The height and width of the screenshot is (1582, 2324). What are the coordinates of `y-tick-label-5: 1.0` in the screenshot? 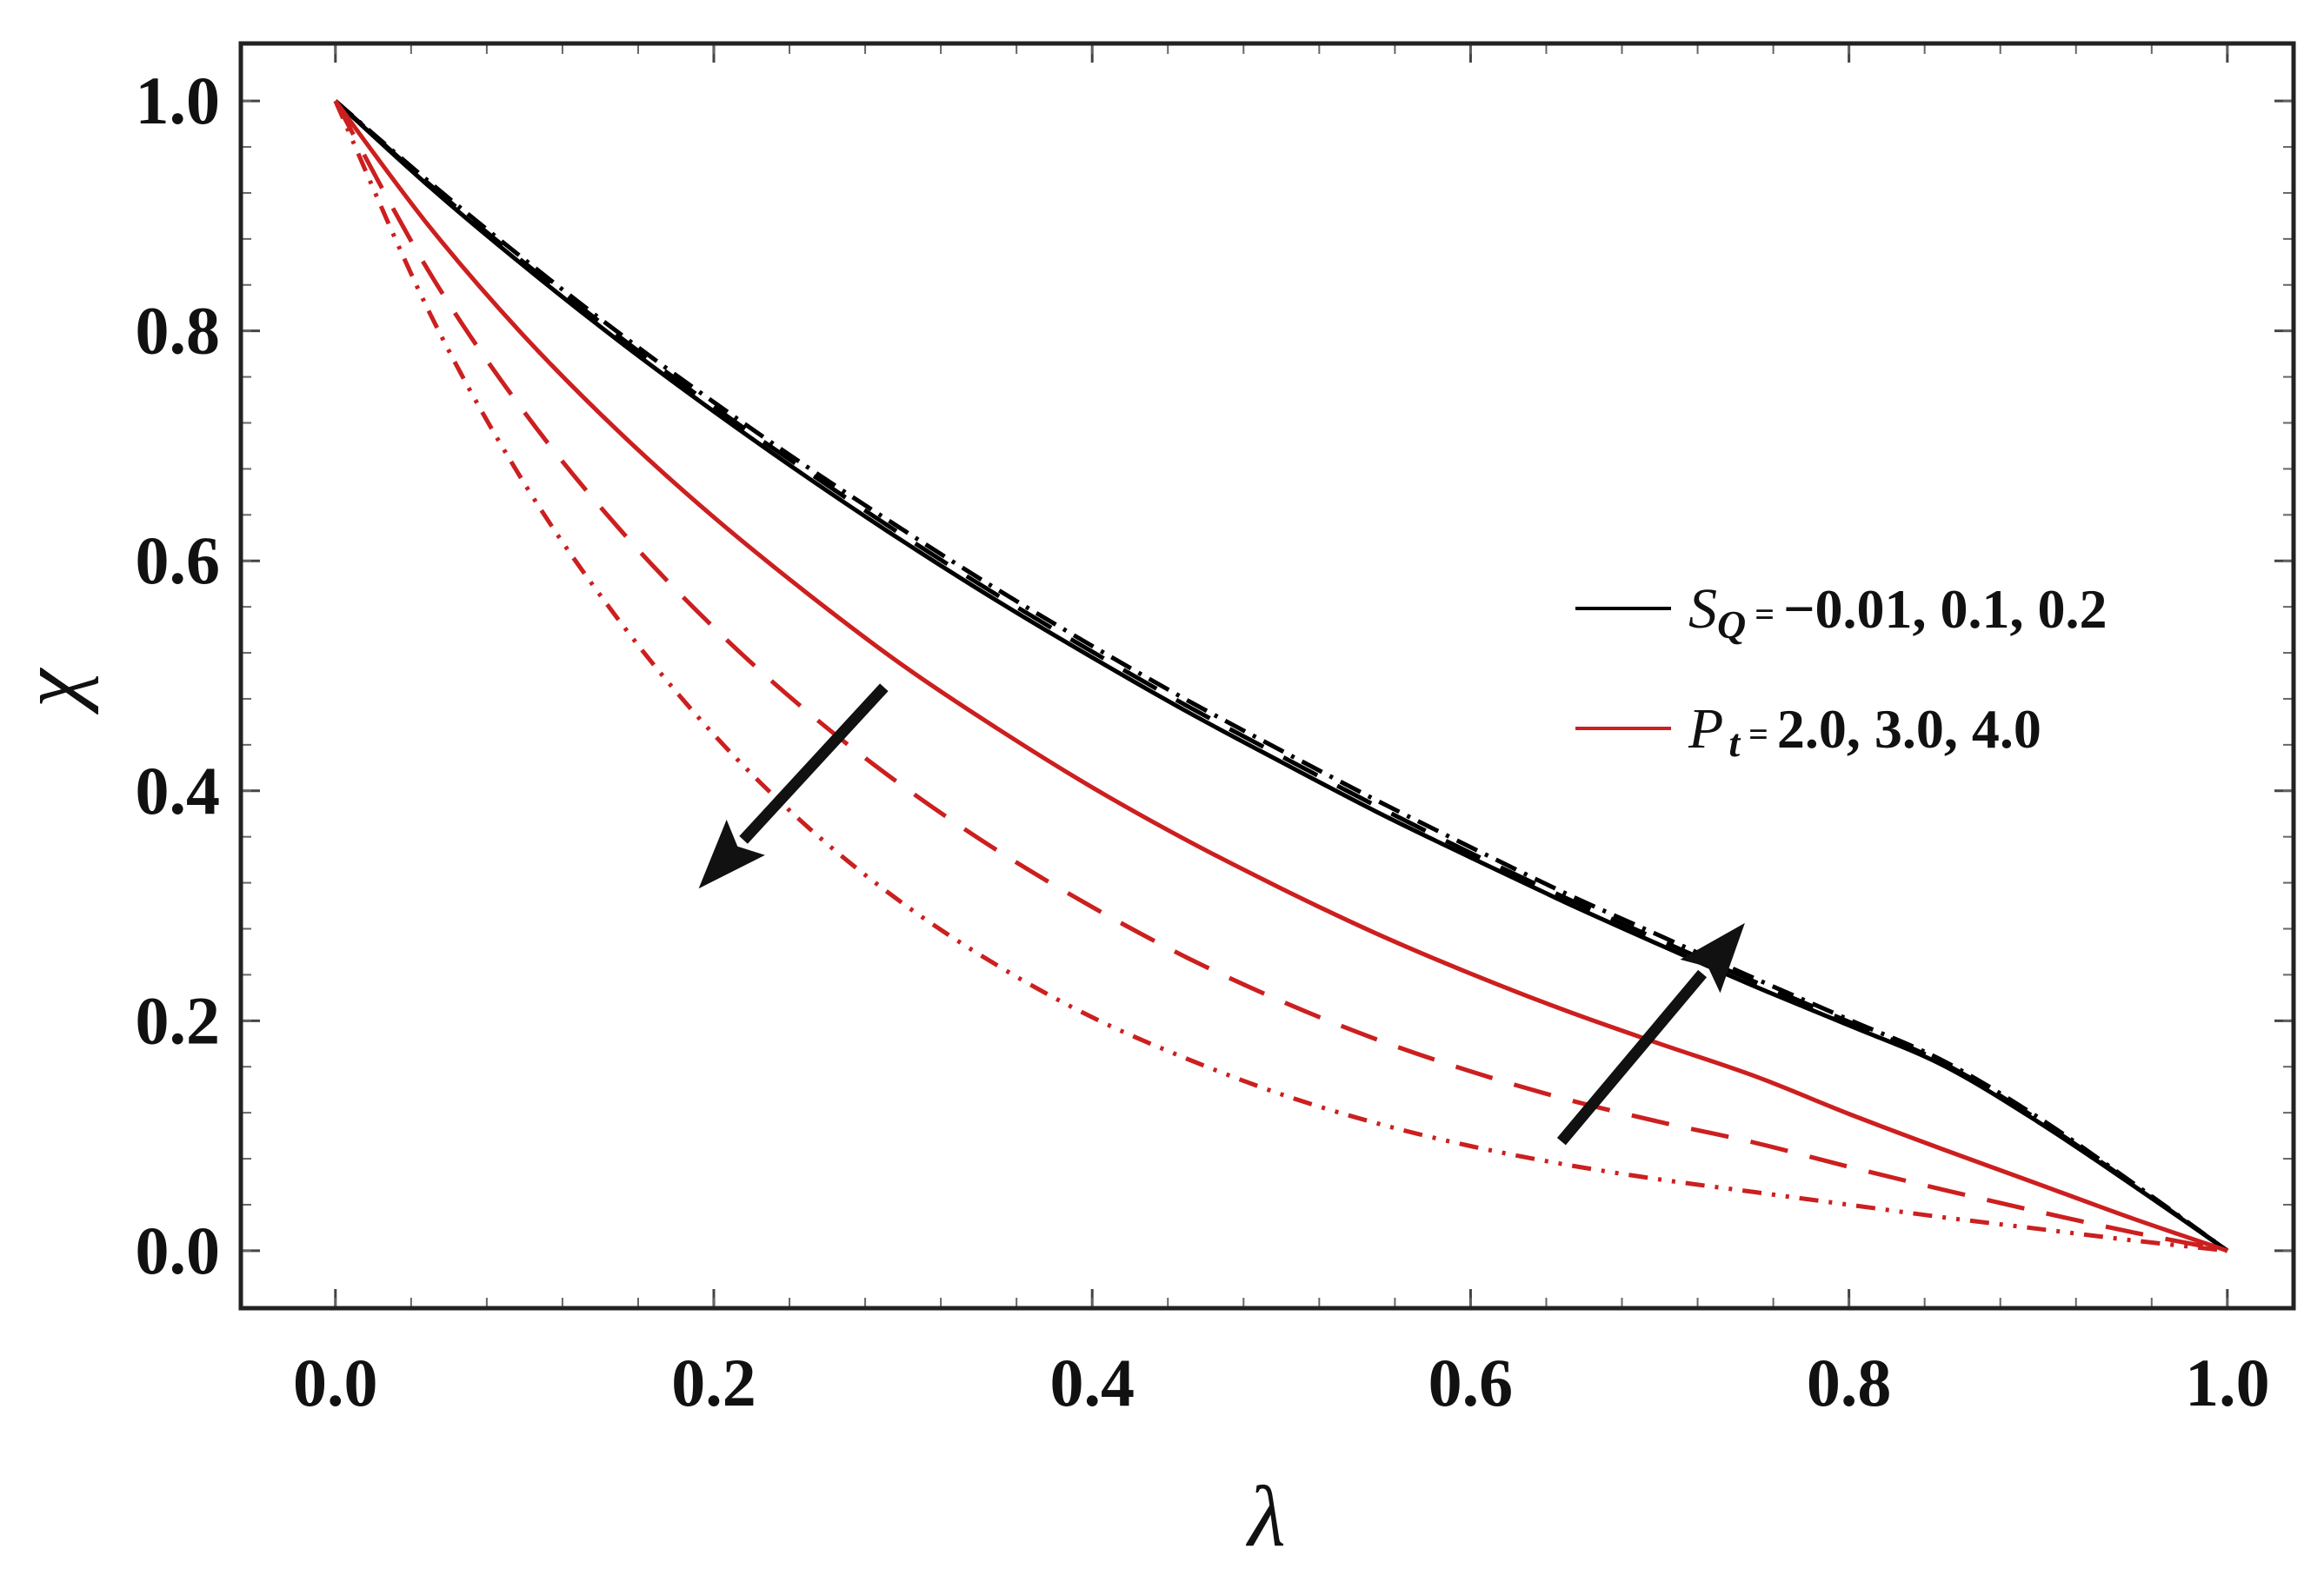 It's located at (178, 100).